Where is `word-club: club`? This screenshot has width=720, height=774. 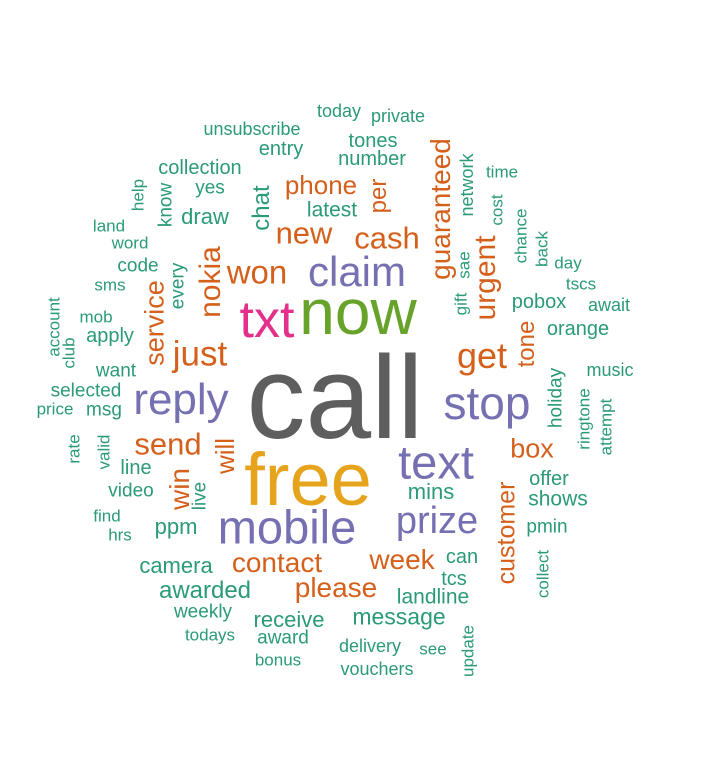
word-club: club is located at coordinates (69, 353).